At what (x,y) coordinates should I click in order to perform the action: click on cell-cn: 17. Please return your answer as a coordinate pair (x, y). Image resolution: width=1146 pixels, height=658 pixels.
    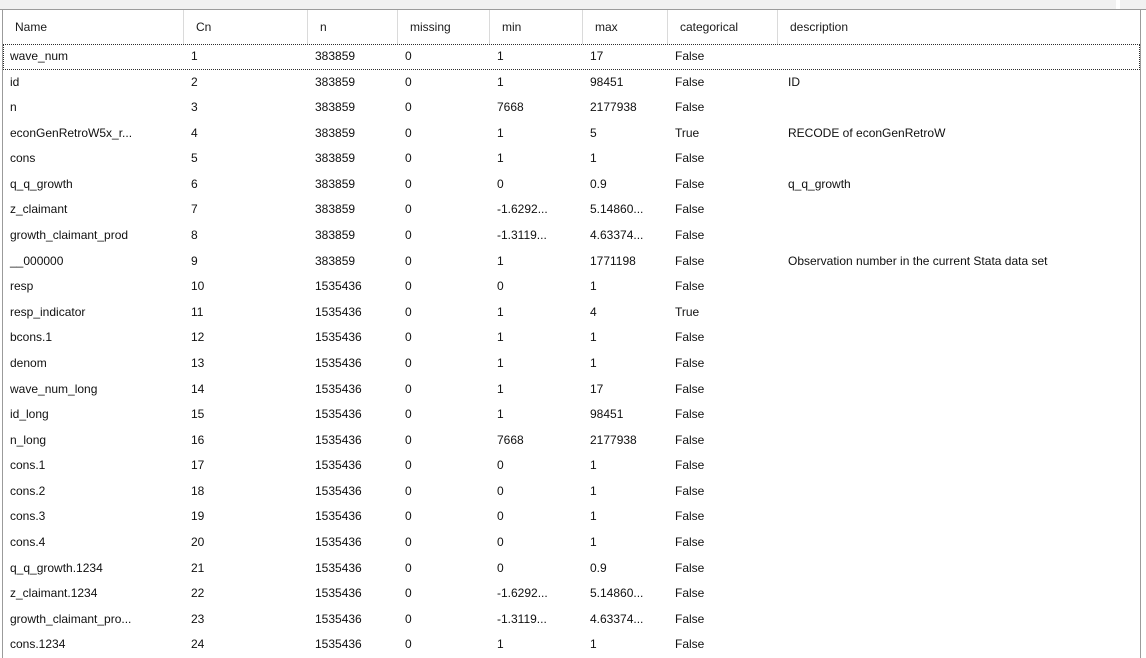
    Looking at the image, I should click on (198, 465).